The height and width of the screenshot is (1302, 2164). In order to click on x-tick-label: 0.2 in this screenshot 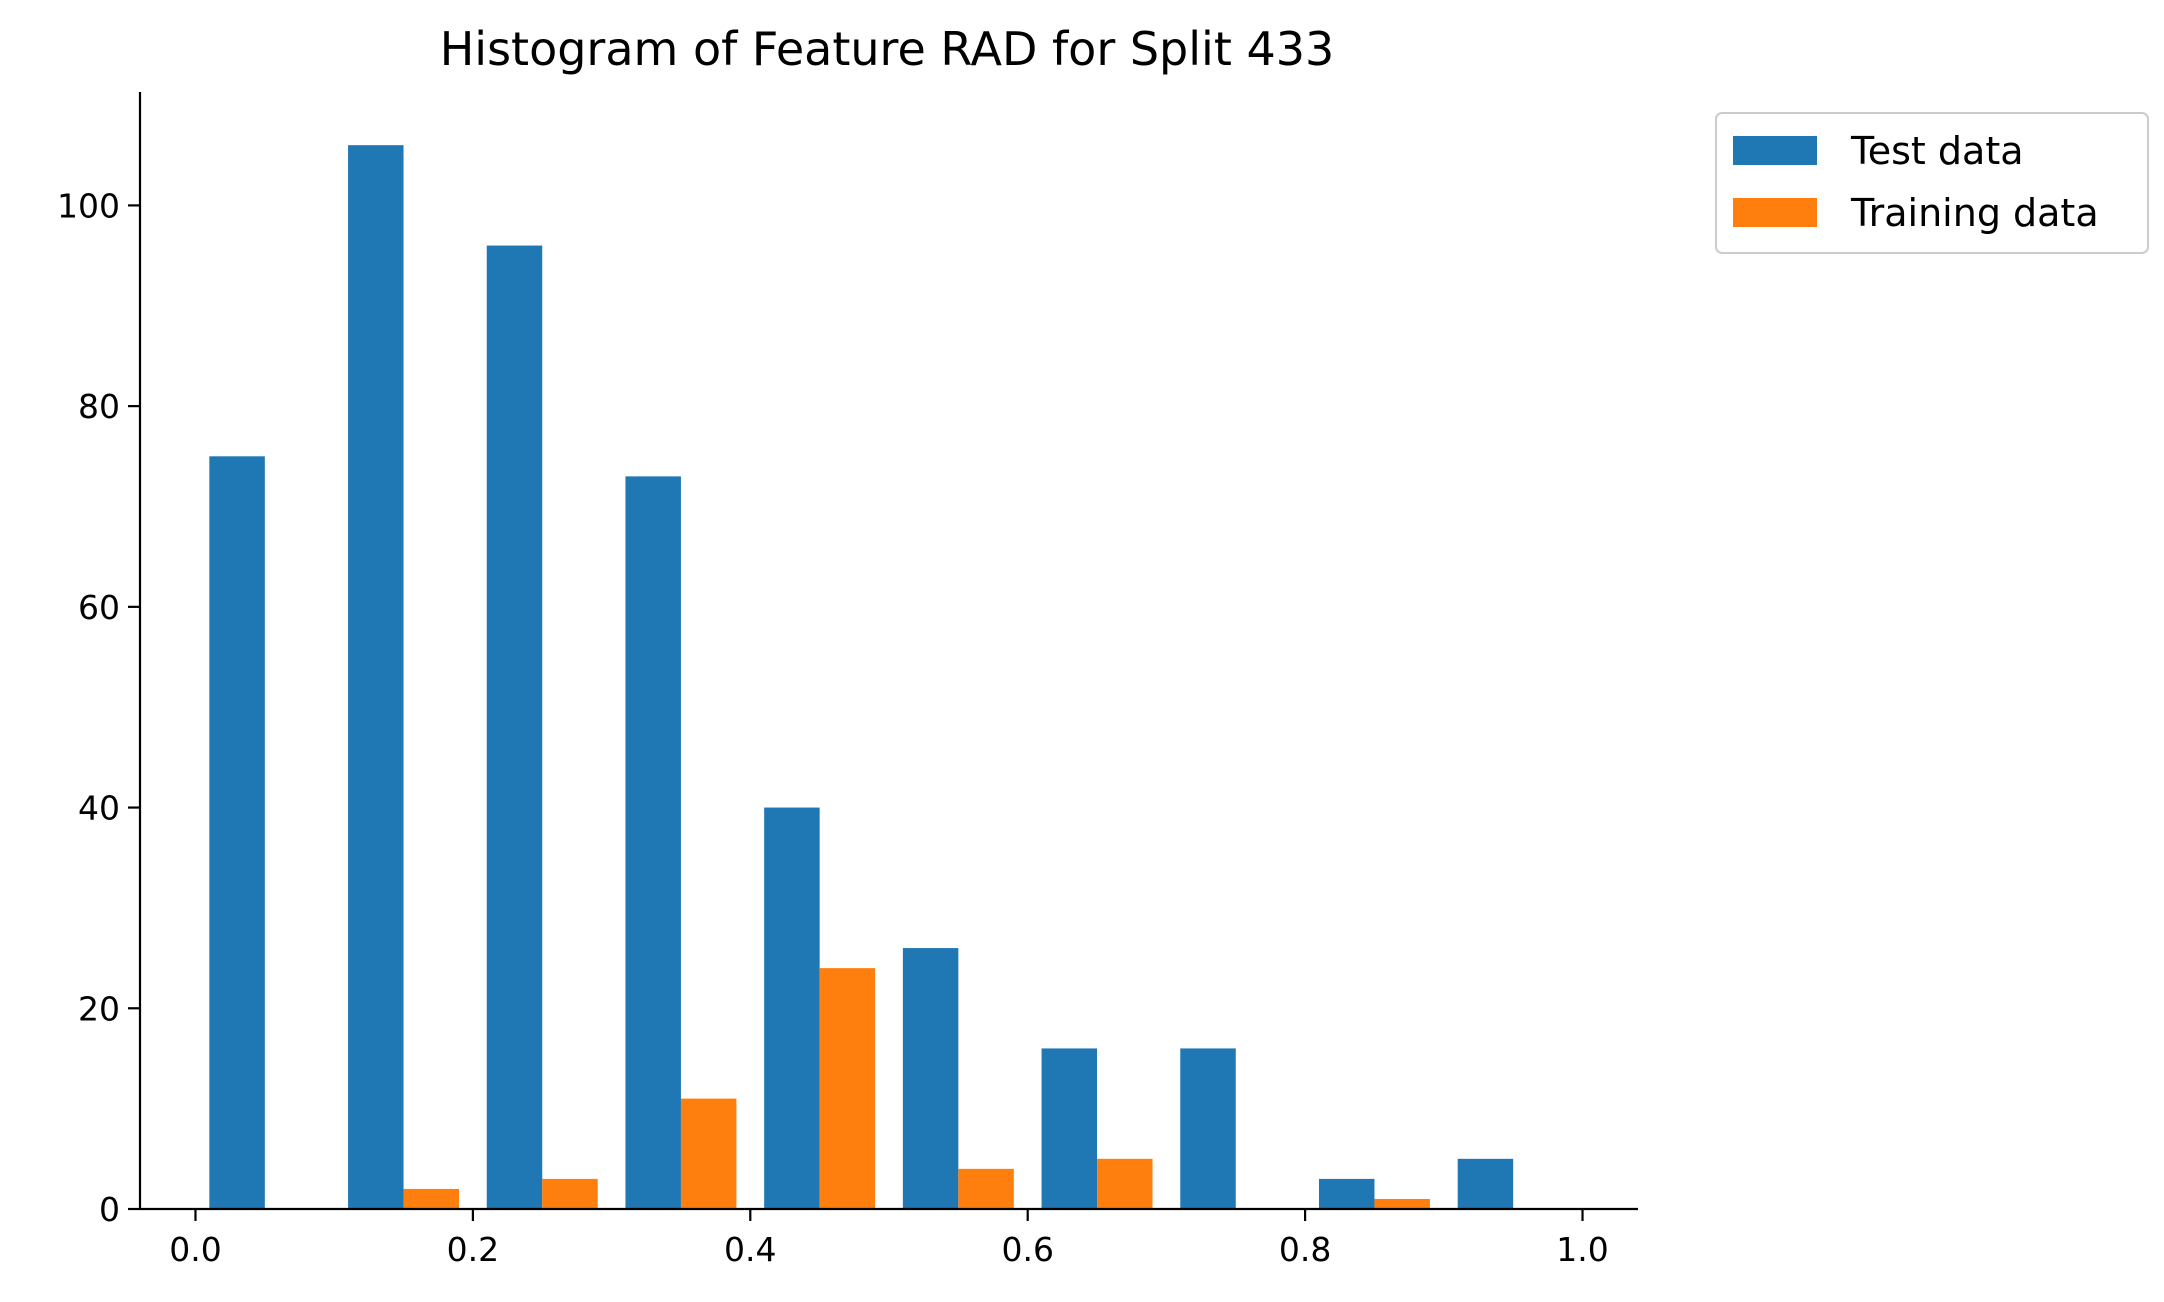, I will do `click(473, 1249)`.